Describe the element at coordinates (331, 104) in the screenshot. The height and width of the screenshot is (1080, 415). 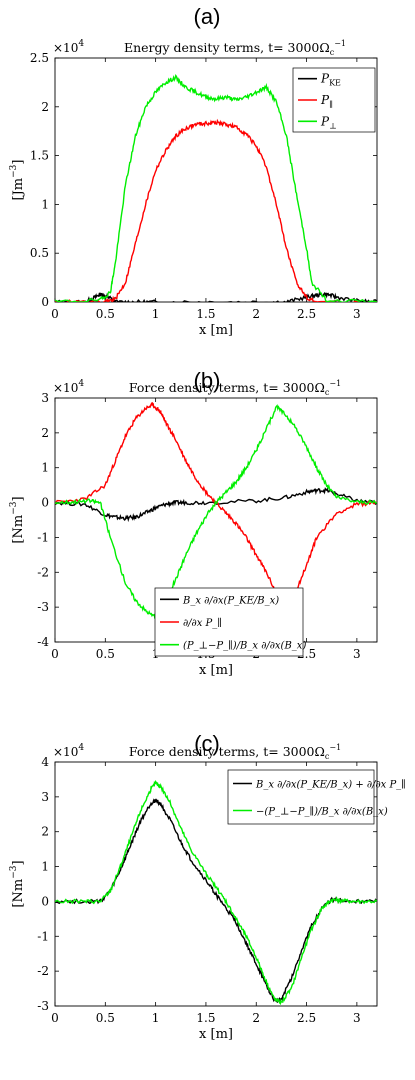
I see `legend-entry-sub: ∥` at that location.